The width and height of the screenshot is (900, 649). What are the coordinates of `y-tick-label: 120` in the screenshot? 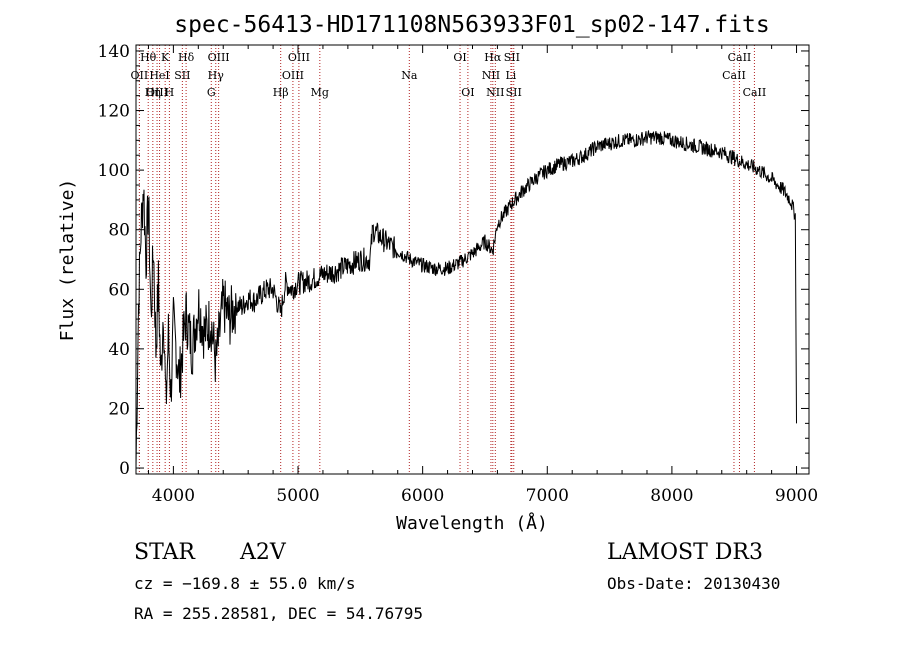 It's located at (114, 112).